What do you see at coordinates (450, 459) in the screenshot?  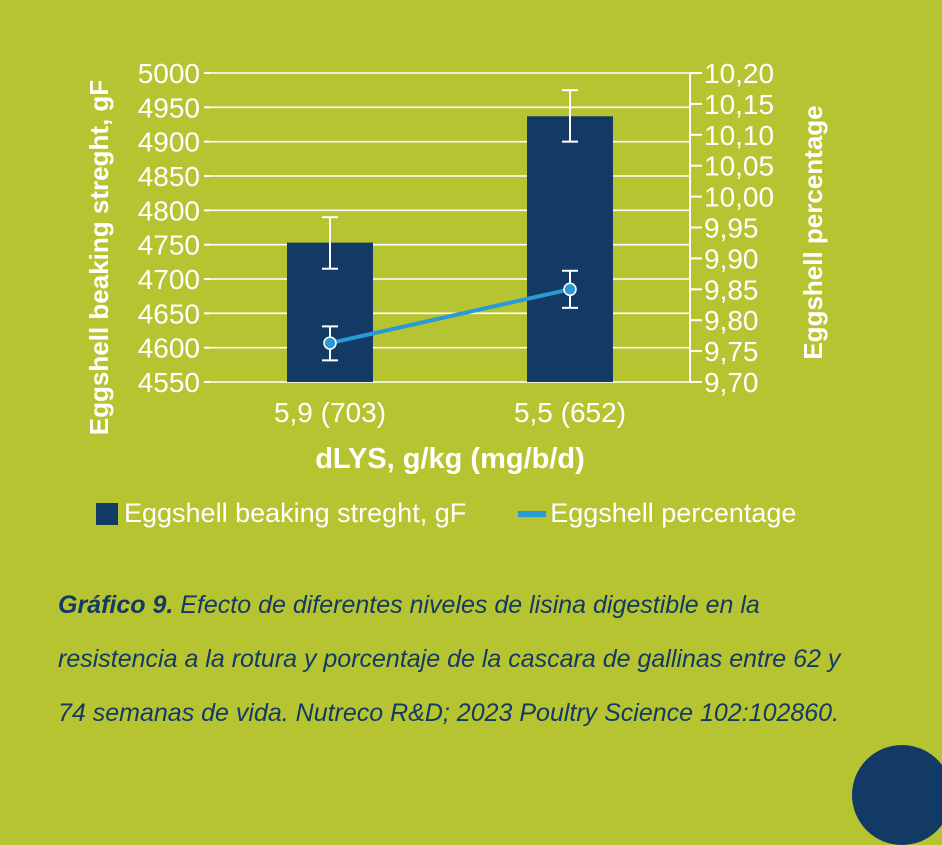 I see `x-axis-title: dLYS, g/kg (mg/b/d)` at bounding box center [450, 459].